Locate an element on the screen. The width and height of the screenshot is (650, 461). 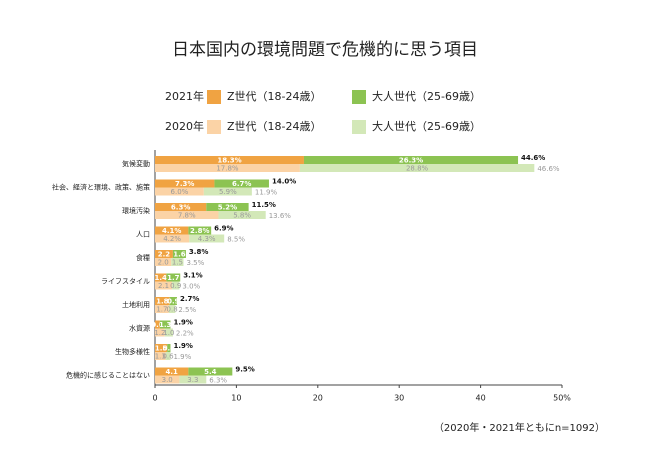
value-label: 6.3% is located at coordinates (180, 208).